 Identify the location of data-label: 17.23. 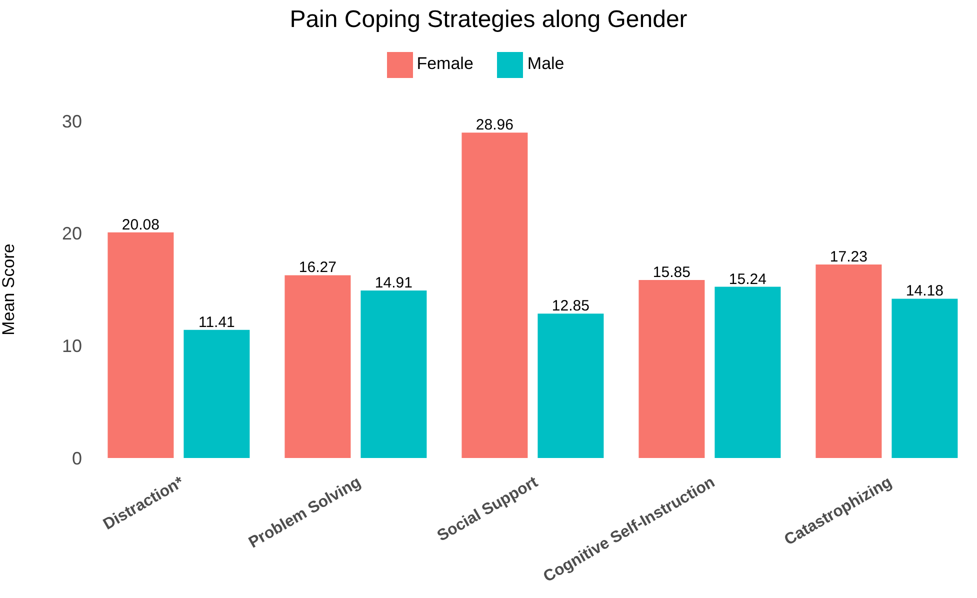
(849, 257).